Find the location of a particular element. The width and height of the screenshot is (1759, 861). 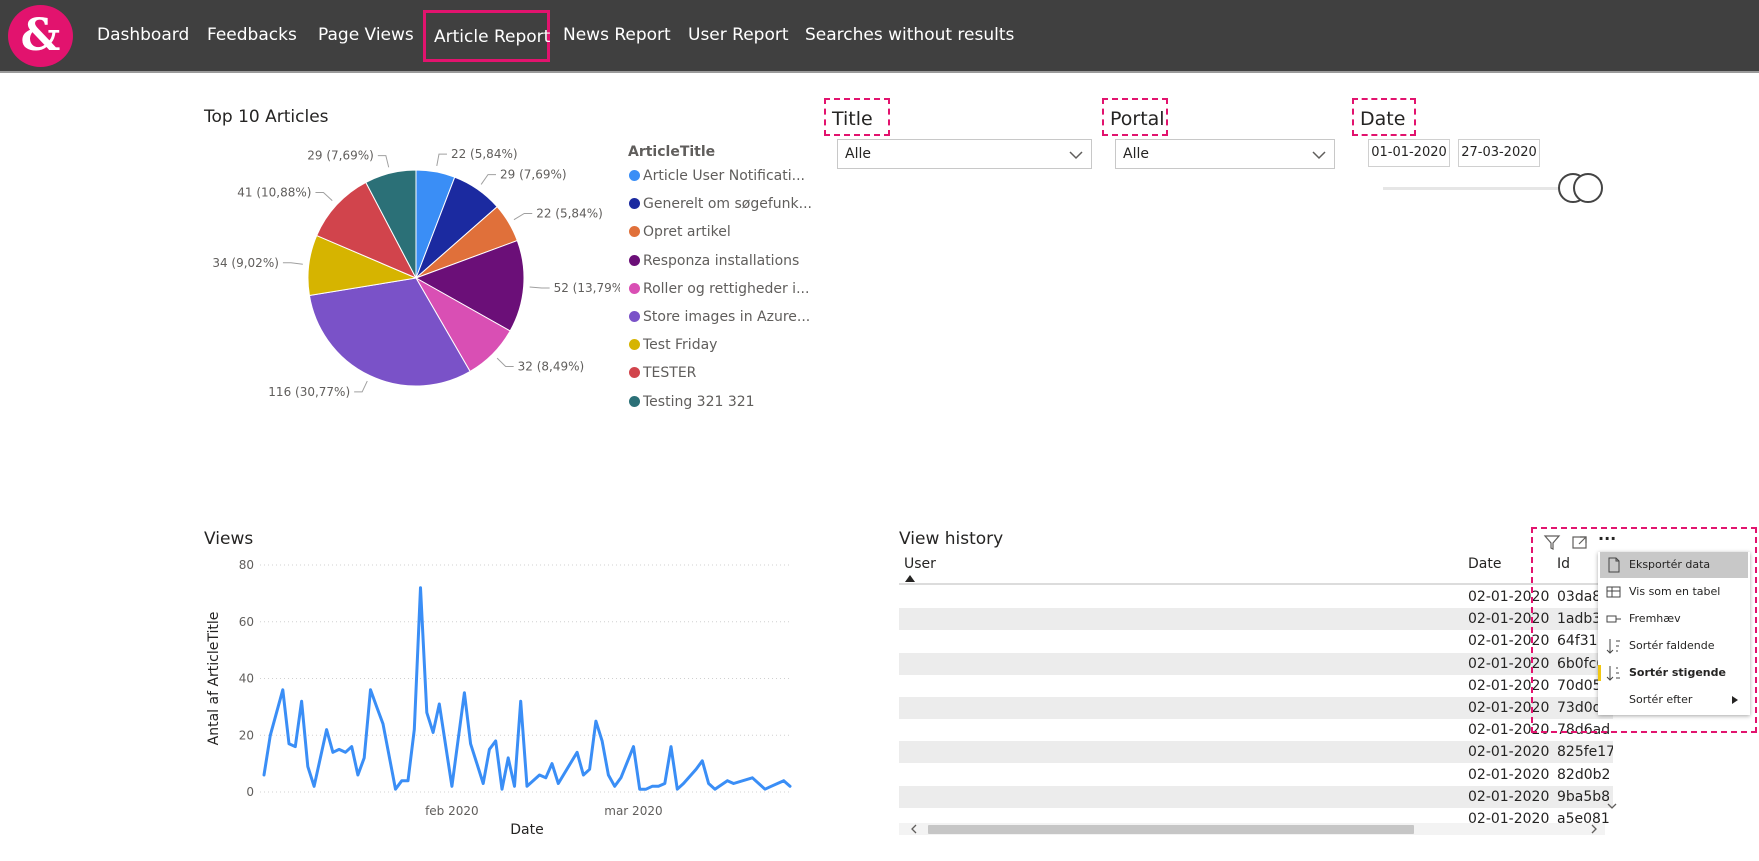

table-row: 02-01-2020 78d6ad is located at coordinates (1256, 730).